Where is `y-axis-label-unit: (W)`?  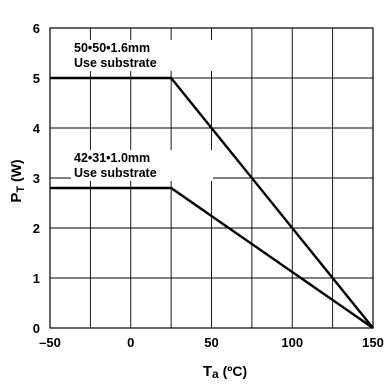
y-axis-label-unit: (W) is located at coordinates (16, 172).